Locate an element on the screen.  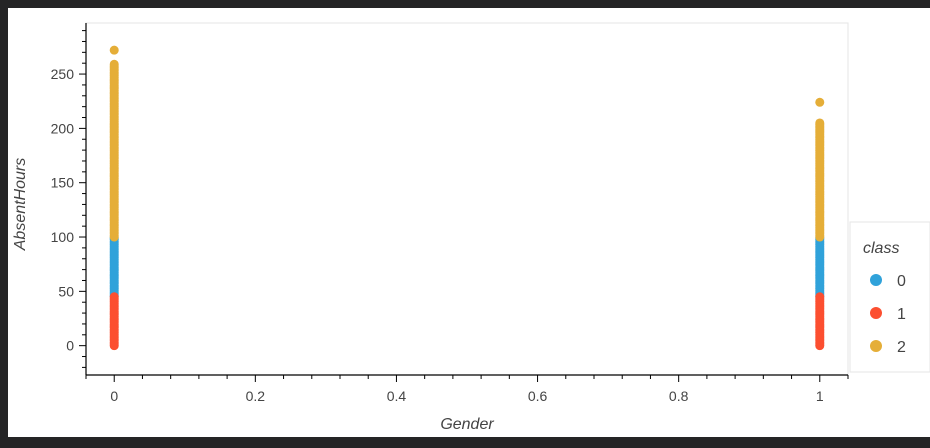
legend-label-0: 0 is located at coordinates (901, 281).